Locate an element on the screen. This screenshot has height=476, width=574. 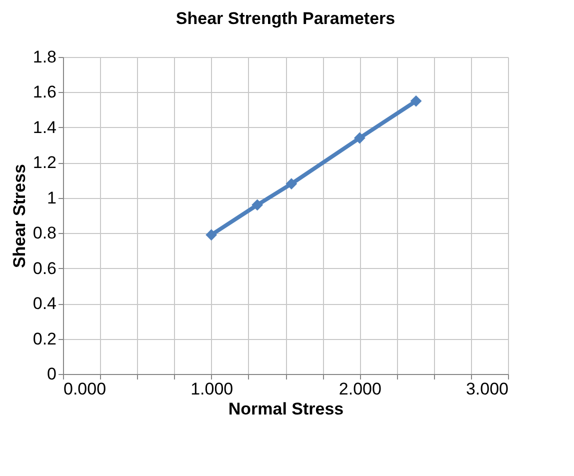
y-tick-label: 1.2 is located at coordinates (44, 162).